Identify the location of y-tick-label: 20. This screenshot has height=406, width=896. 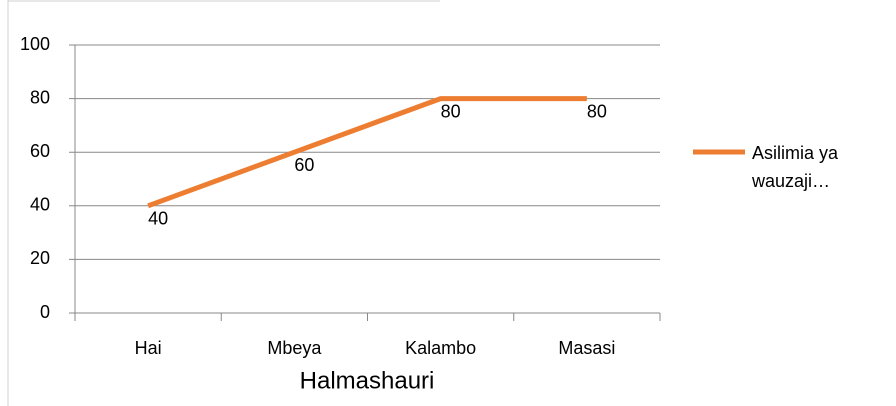
(40, 258).